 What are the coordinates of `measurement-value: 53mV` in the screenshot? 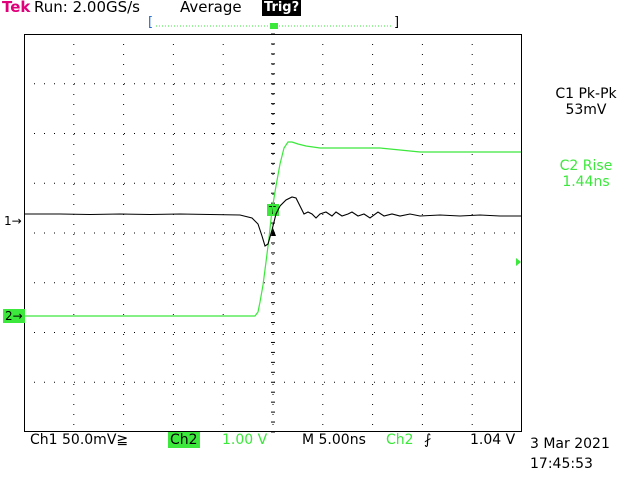 It's located at (586, 110).